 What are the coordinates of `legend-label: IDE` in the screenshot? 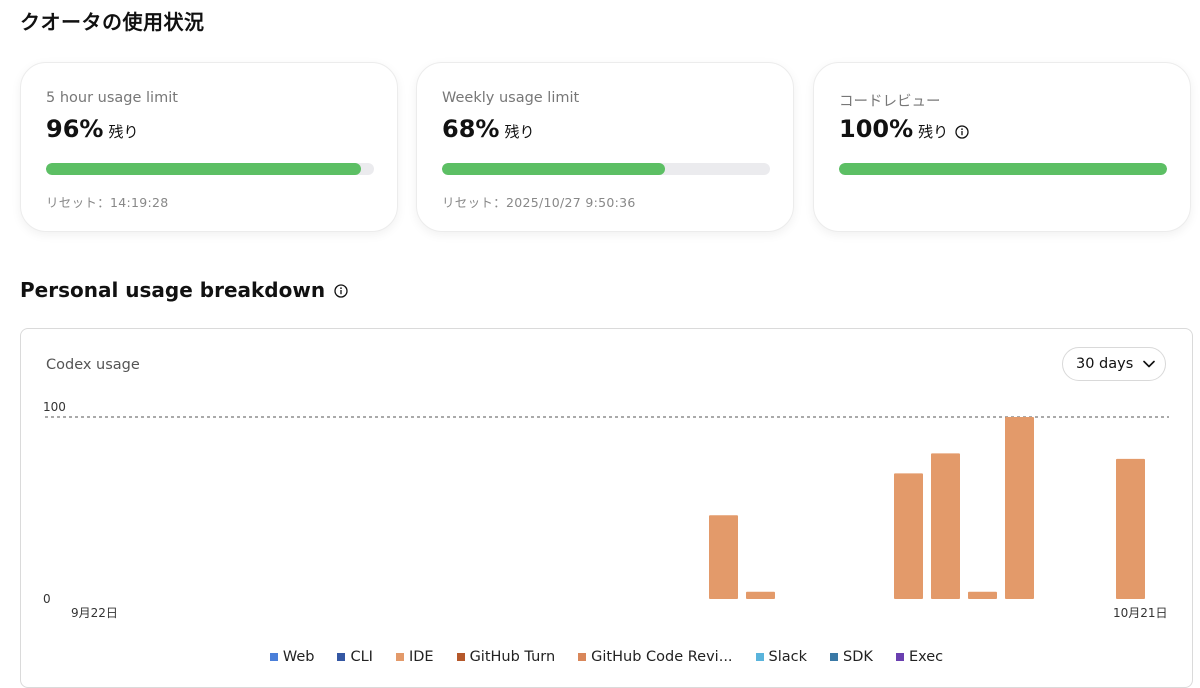 It's located at (421, 657).